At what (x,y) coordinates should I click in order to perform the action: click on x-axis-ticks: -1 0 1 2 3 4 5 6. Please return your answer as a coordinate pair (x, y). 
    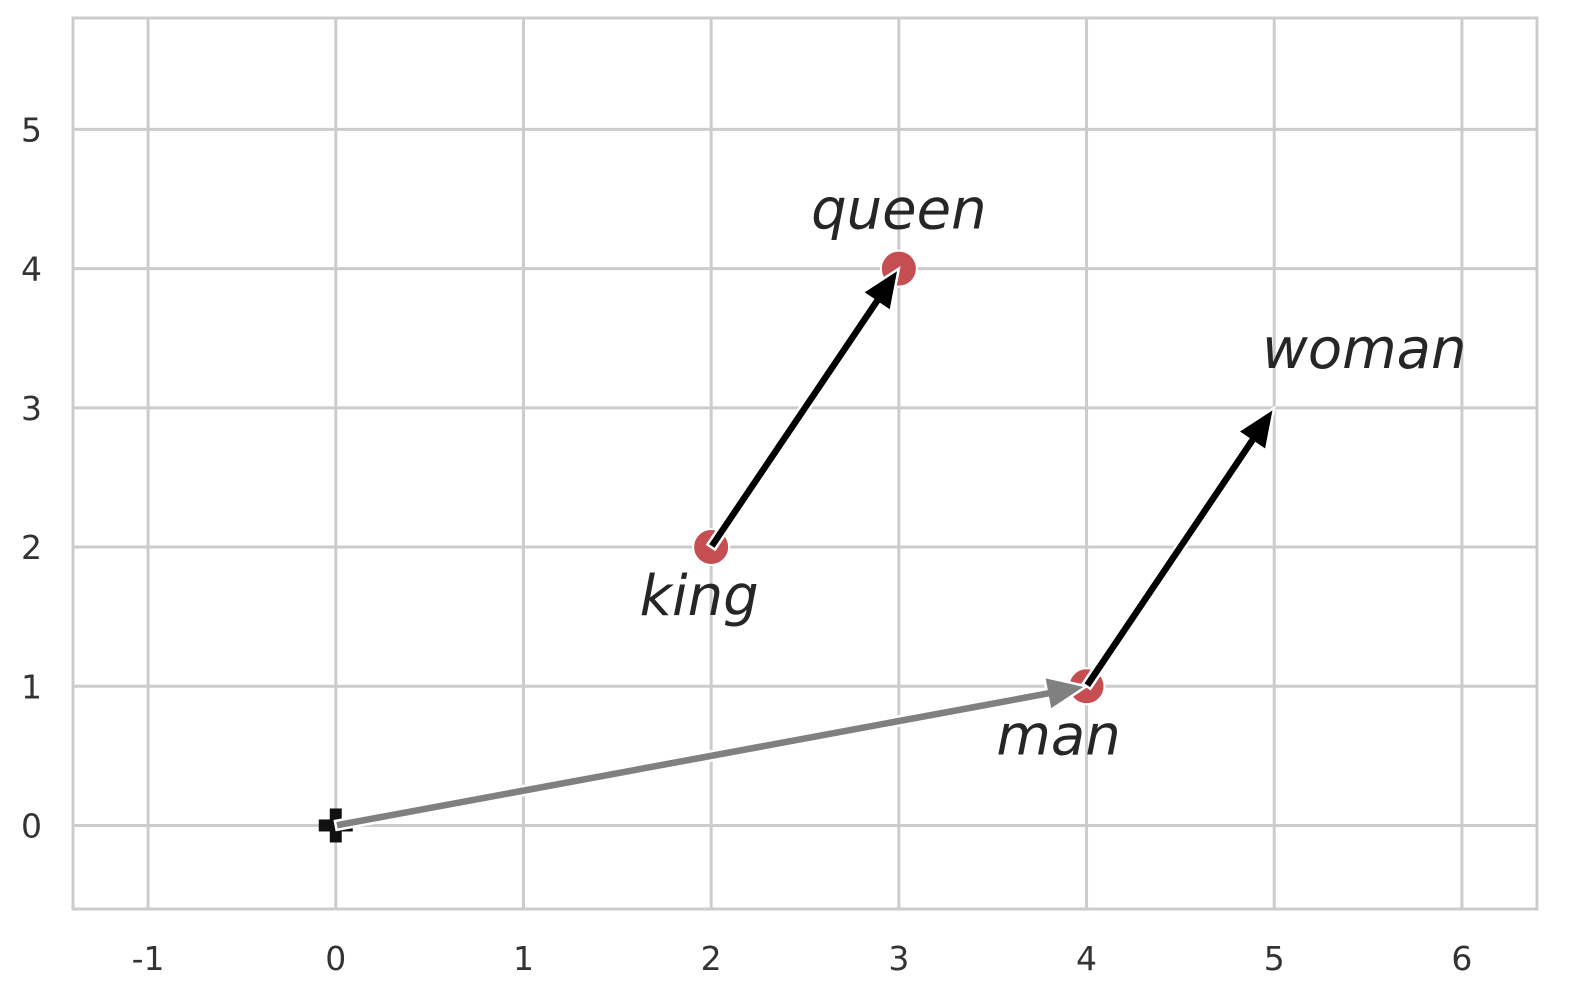
    Looking at the image, I should click on (802, 958).